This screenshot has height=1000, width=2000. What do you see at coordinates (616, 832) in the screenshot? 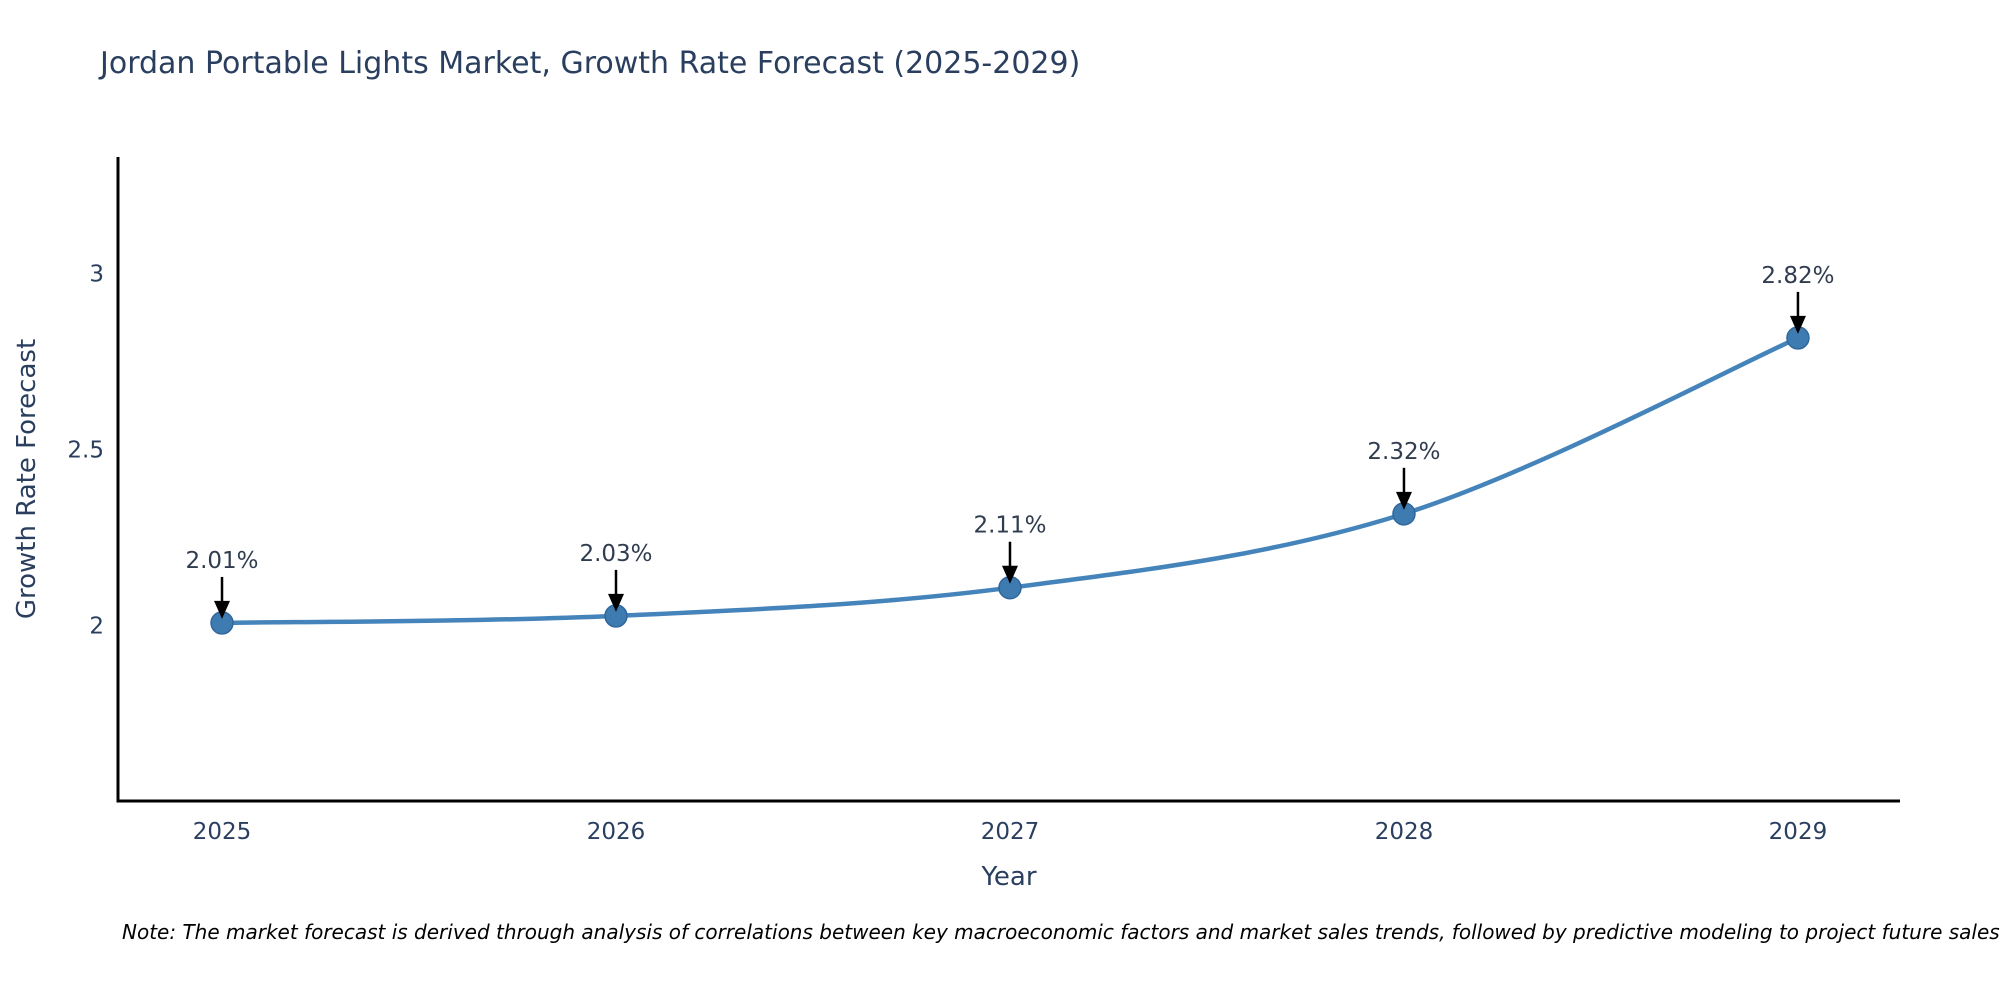
I see `x-tick-label: 2026` at bounding box center [616, 832].